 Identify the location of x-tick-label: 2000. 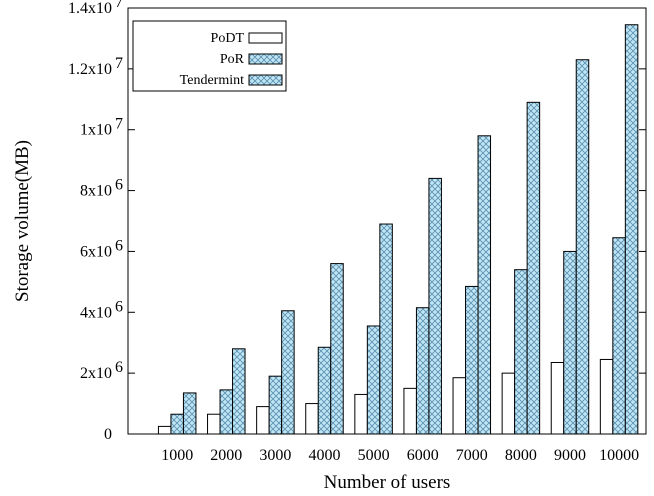
(226, 455).